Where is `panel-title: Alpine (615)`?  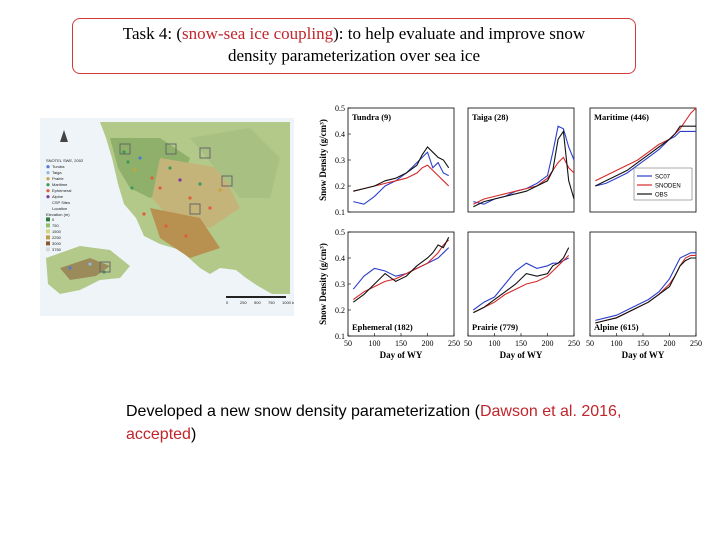 panel-title: Alpine (615) is located at coordinates (616, 327).